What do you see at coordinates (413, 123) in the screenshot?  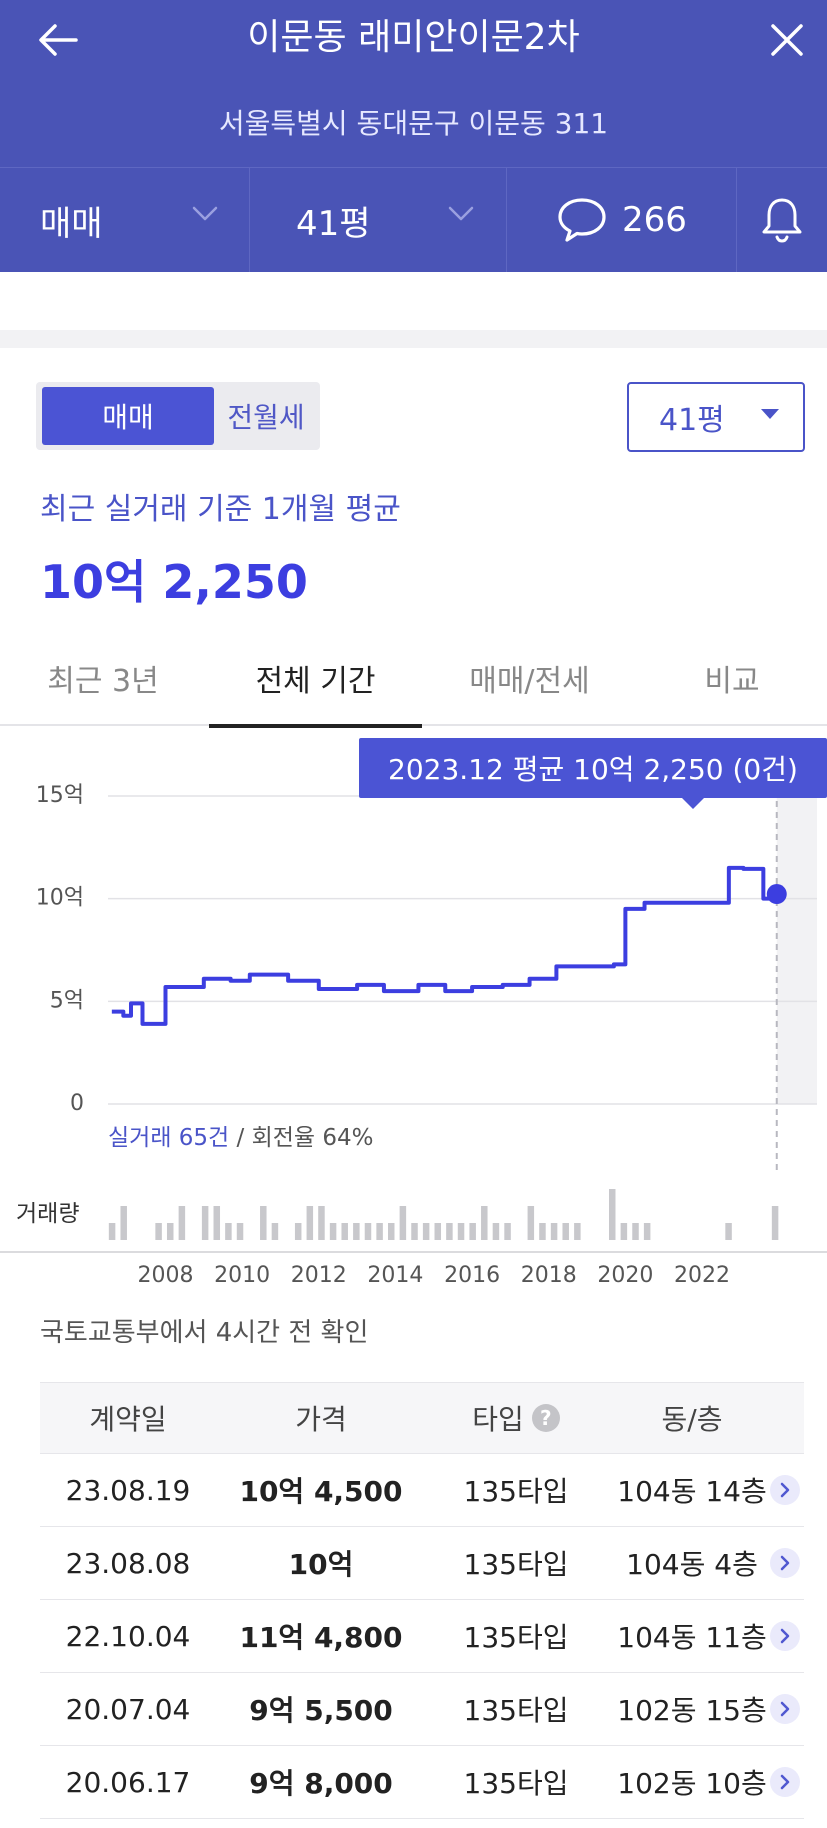 I see `address: 서울특별시 동대문구 이문동 311` at bounding box center [413, 123].